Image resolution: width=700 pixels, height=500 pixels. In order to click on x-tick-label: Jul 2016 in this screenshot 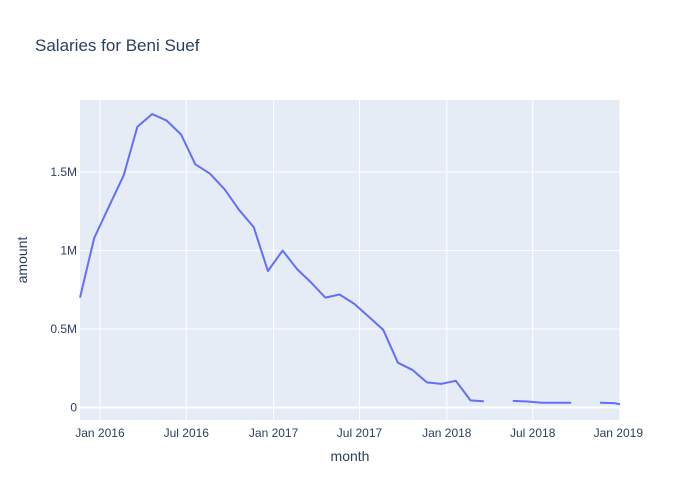, I will do `click(187, 433)`.